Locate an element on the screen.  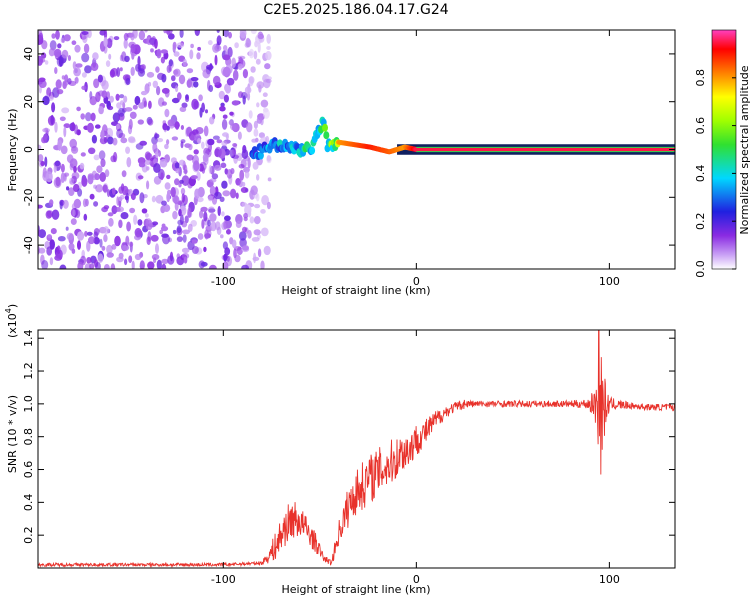
snr-multiplier: (x104) is located at coordinates (11, 321).